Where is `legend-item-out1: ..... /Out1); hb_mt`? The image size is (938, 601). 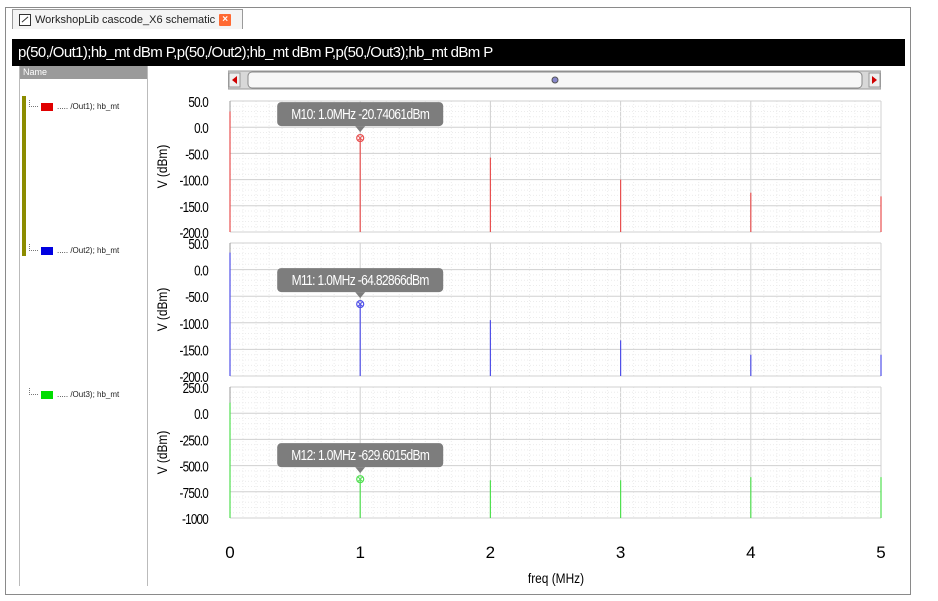
legend-item-out1: ..... /Out1); hb_mt is located at coordinates (74, 105).